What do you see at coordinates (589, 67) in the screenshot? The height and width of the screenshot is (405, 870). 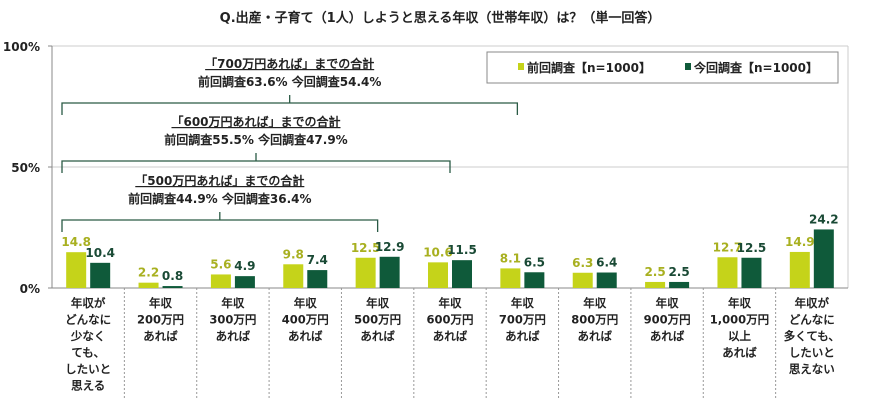 I see `legend-label: 前回調査【n=1000】` at bounding box center [589, 67].